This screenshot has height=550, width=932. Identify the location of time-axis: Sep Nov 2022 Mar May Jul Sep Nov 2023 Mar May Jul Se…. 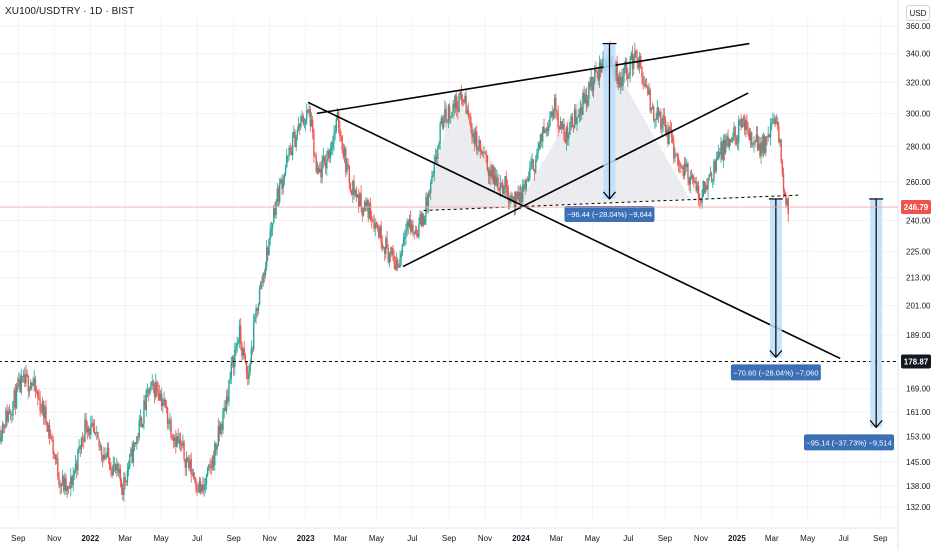
(449, 535).